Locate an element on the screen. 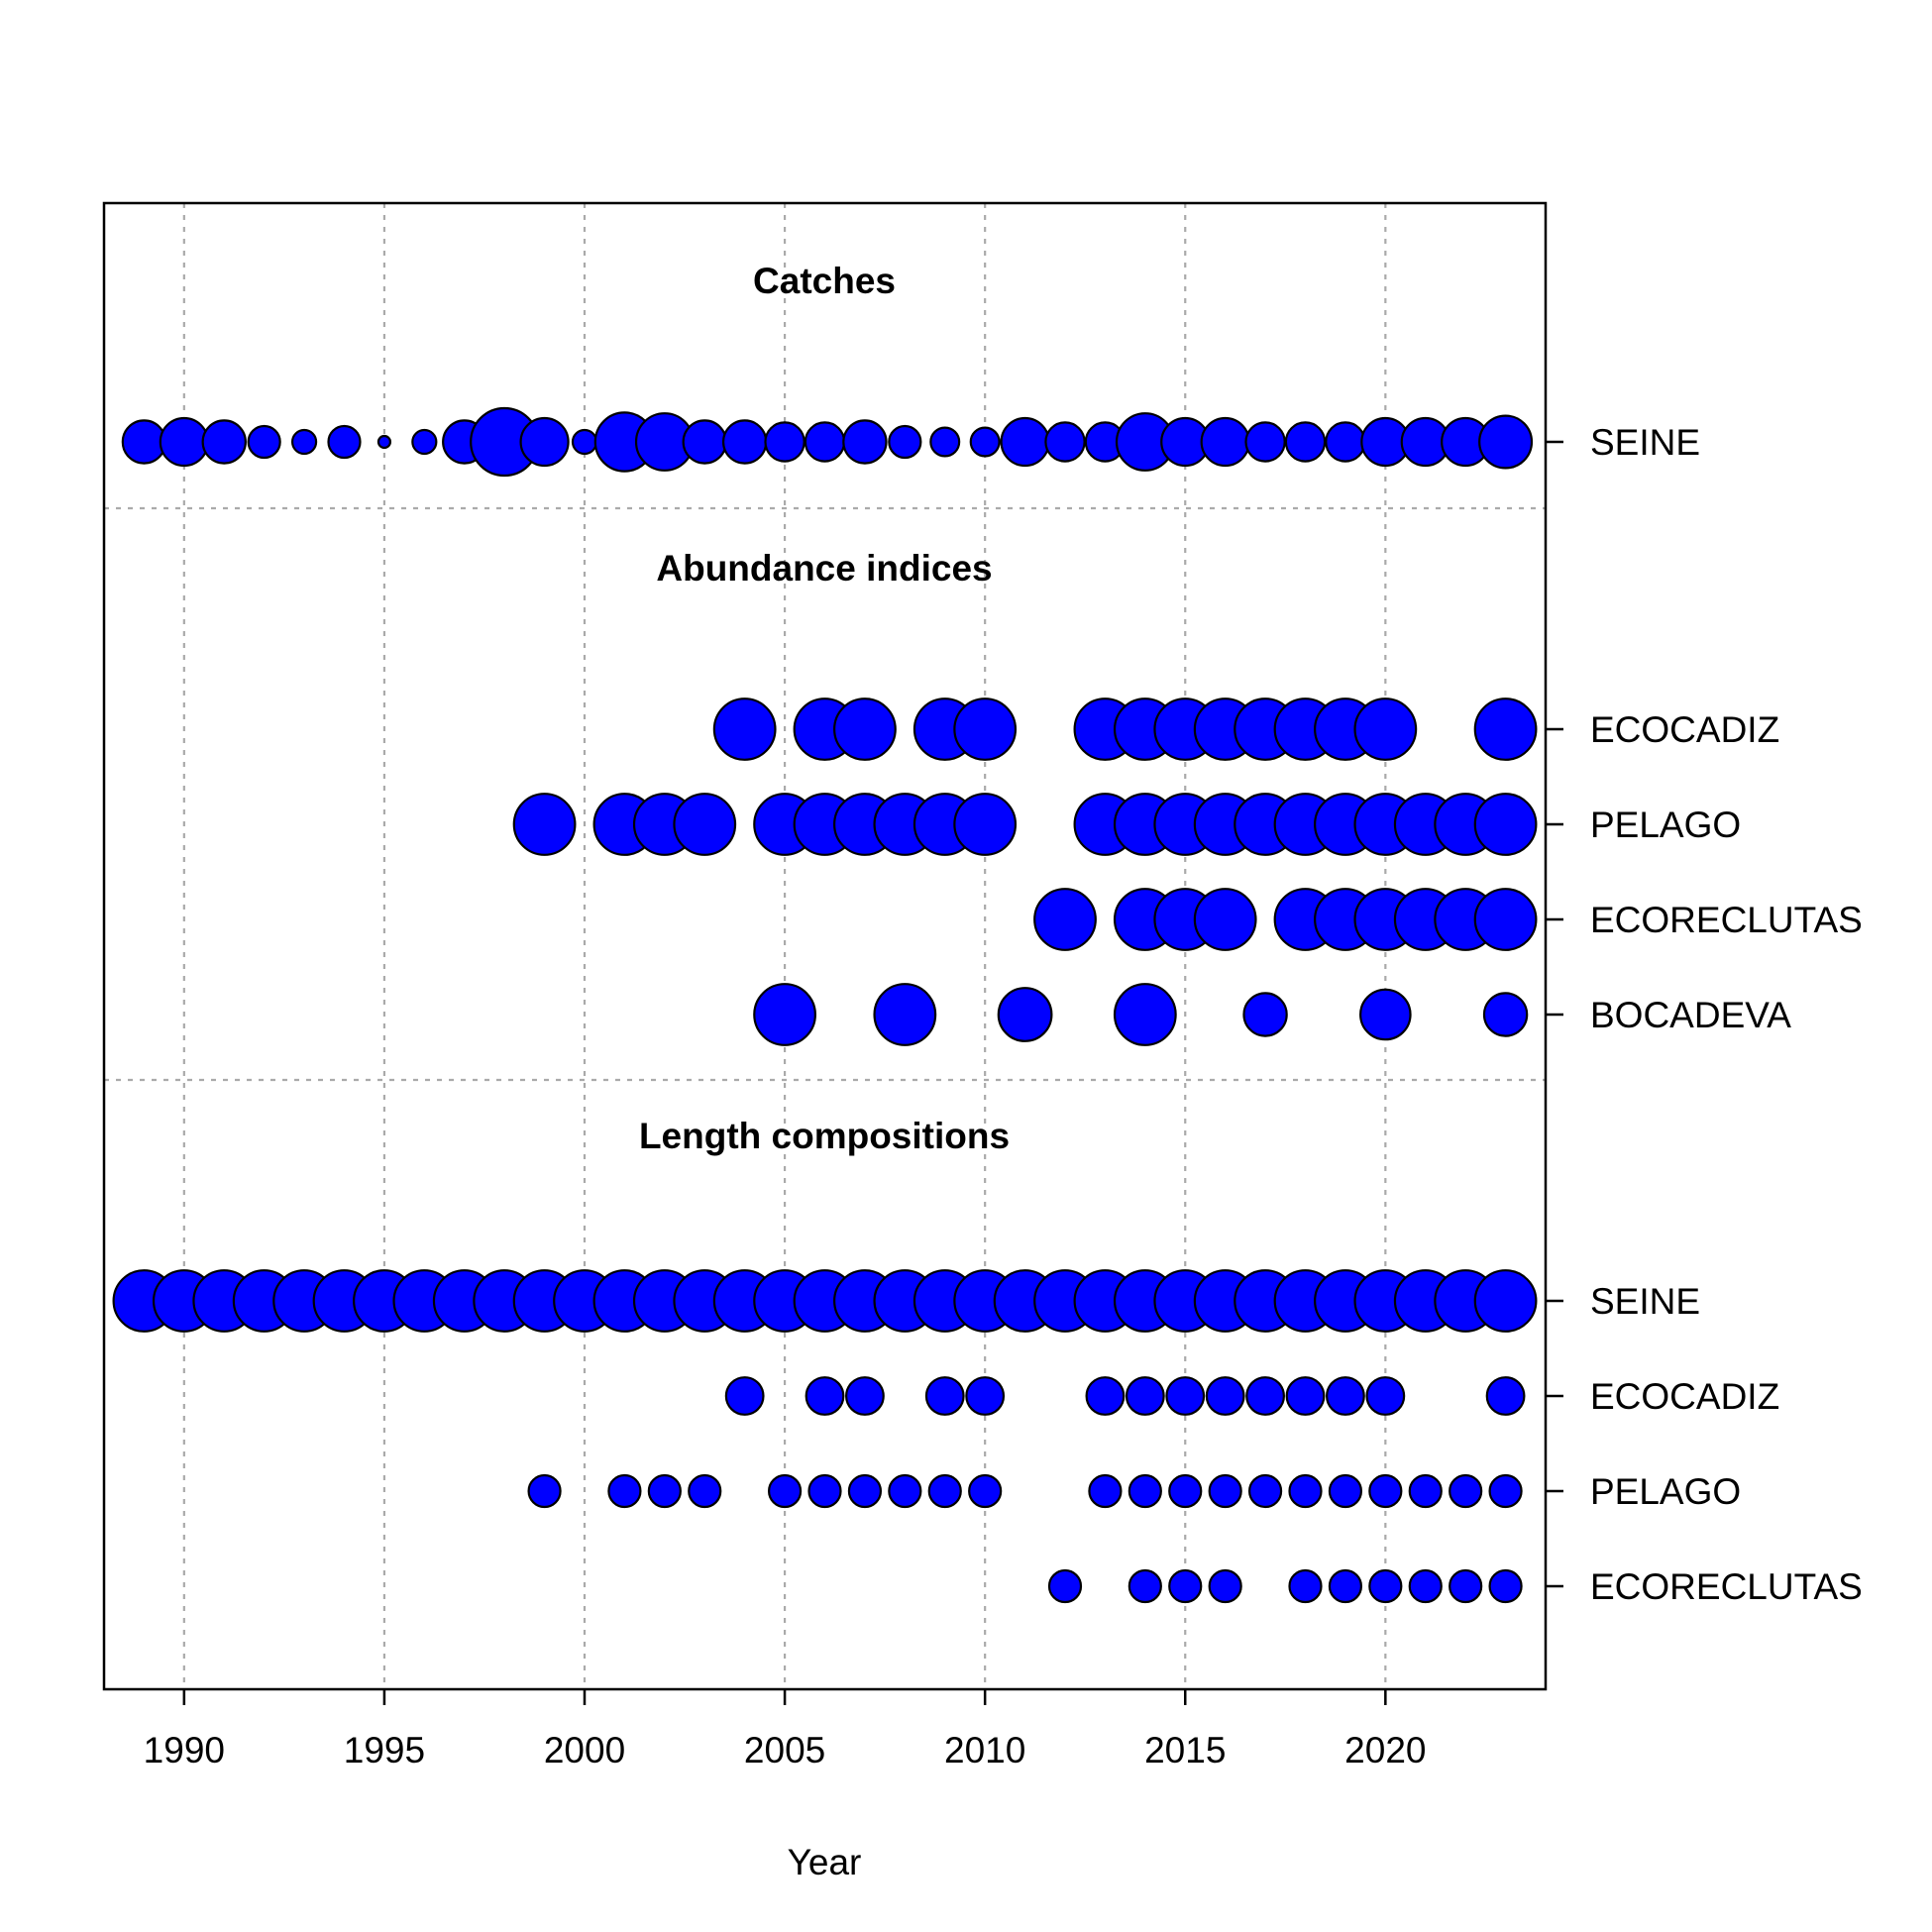 The width and height of the screenshot is (1932, 1932). x-tick-label: 1995 is located at coordinates (384, 1751).